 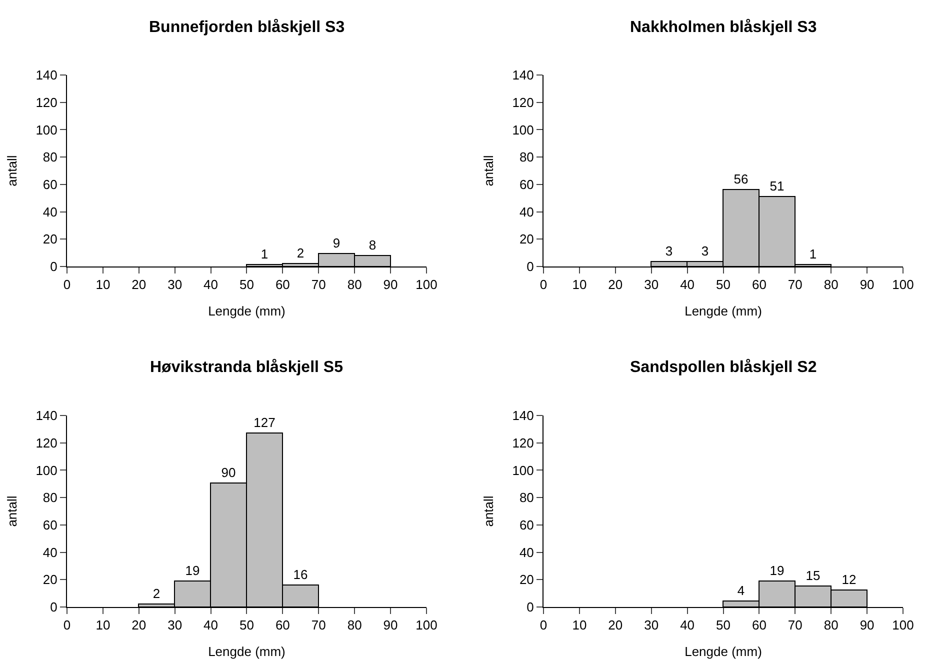 What do you see at coordinates (300, 574) in the screenshot?
I see `data-label: 16` at bounding box center [300, 574].